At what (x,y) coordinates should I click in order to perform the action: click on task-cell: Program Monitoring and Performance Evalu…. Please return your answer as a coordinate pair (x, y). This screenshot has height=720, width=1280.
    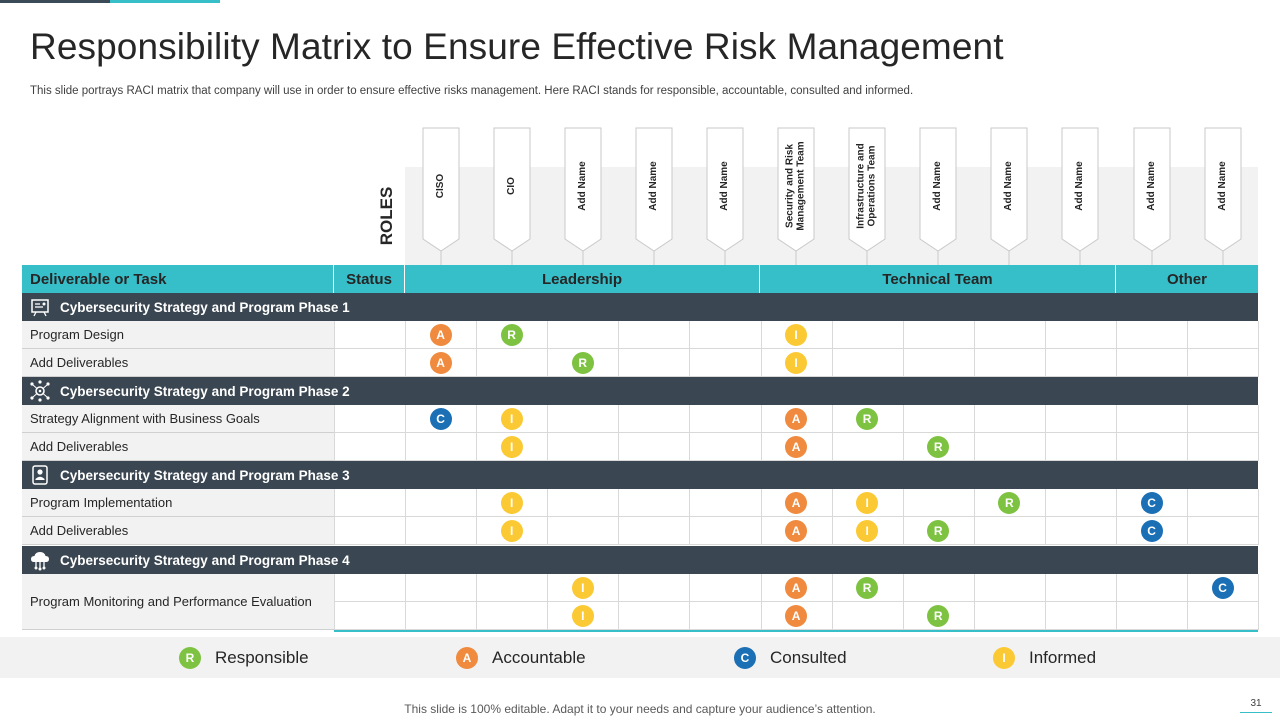
    Looking at the image, I should click on (178, 602).